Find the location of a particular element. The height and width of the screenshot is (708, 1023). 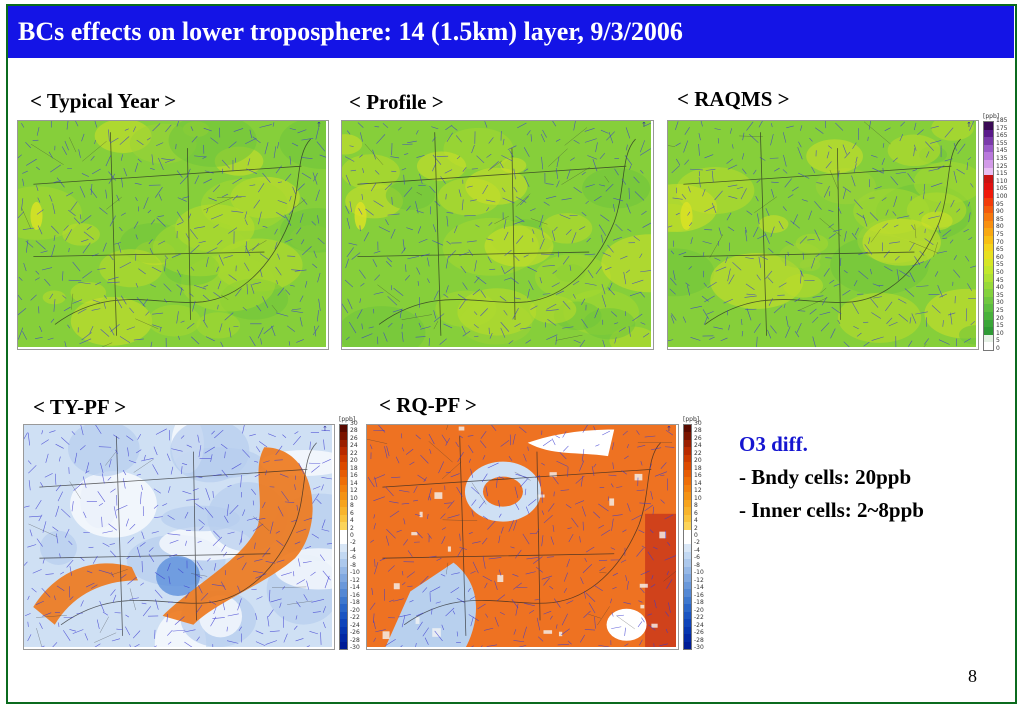

colorbar-tick-label: -22 is located at coordinates (699, 618).